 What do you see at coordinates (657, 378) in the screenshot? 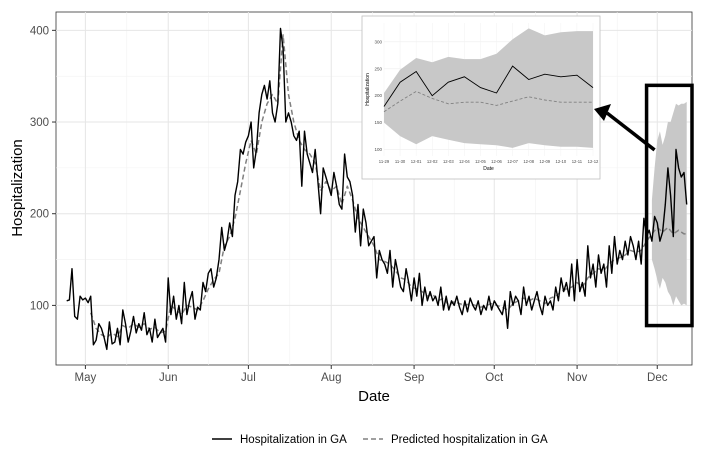
I see `x-tick-label: Dec` at bounding box center [657, 378].